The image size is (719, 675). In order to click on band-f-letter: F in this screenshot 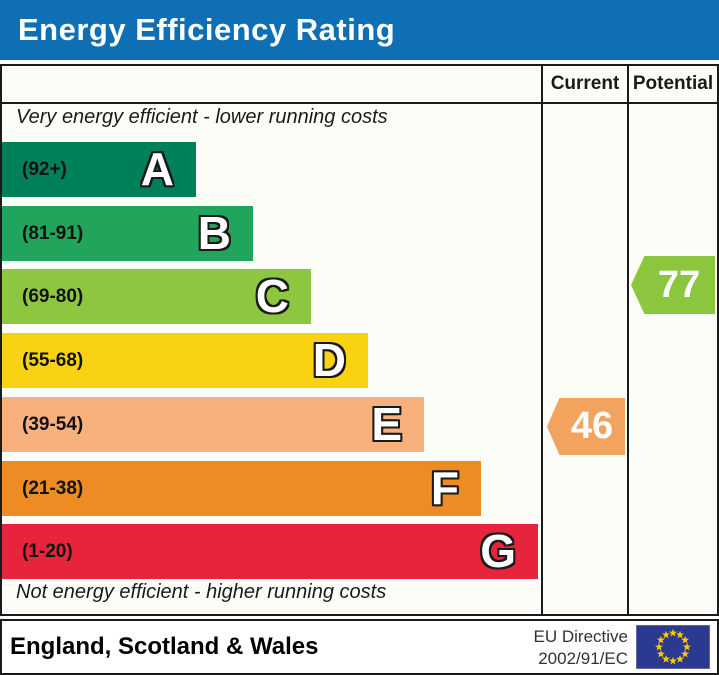, I will do `click(444, 488)`.